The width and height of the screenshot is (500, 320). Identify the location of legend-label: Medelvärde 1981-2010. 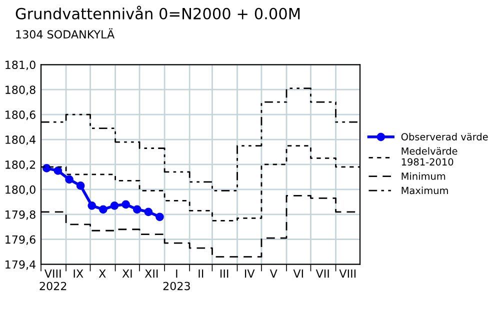
(430, 156).